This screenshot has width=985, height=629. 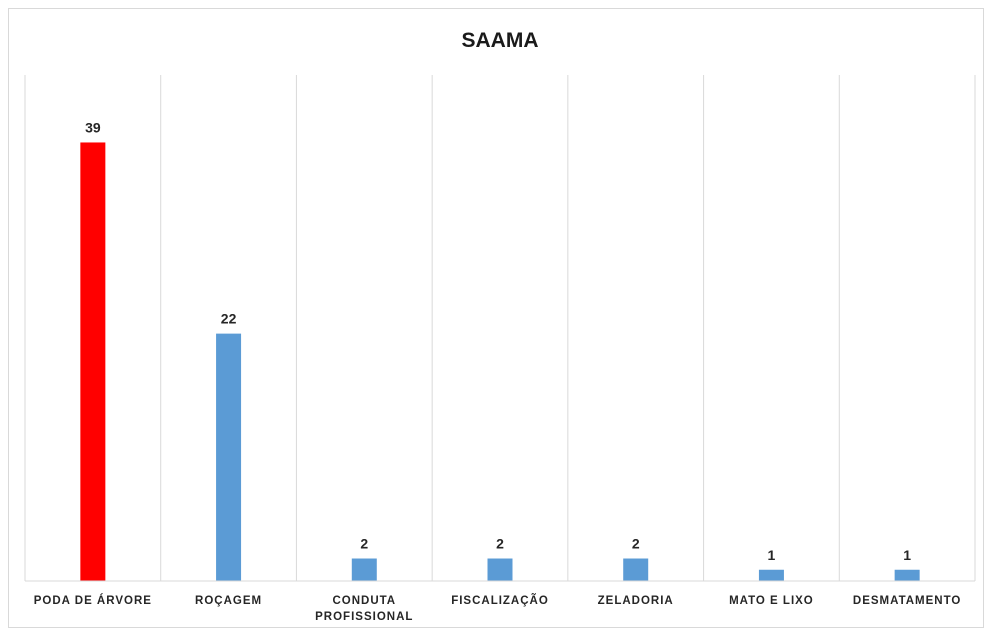 I want to click on chart-title: SAAMA, so click(x=500, y=40).